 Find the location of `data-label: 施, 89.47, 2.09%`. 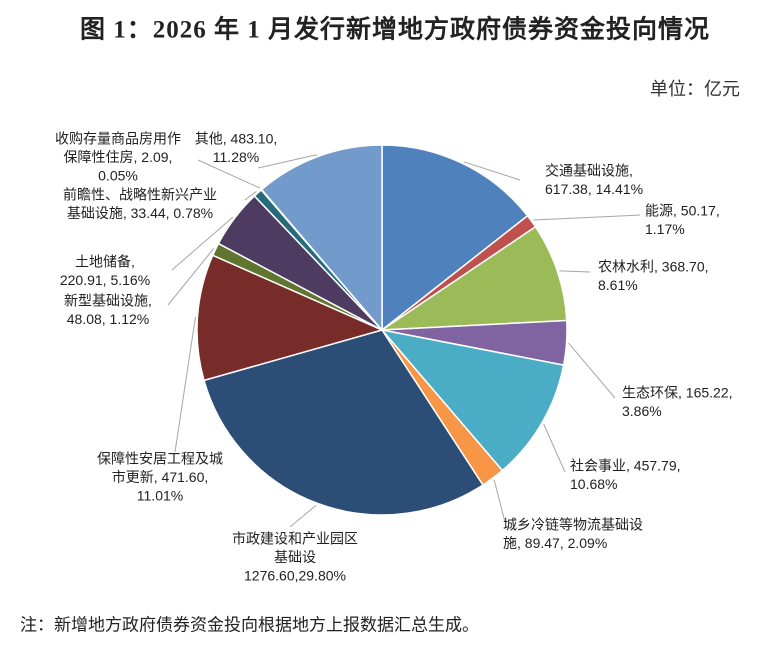

data-label: 施, 89.47, 2.09% is located at coordinates (555, 543).